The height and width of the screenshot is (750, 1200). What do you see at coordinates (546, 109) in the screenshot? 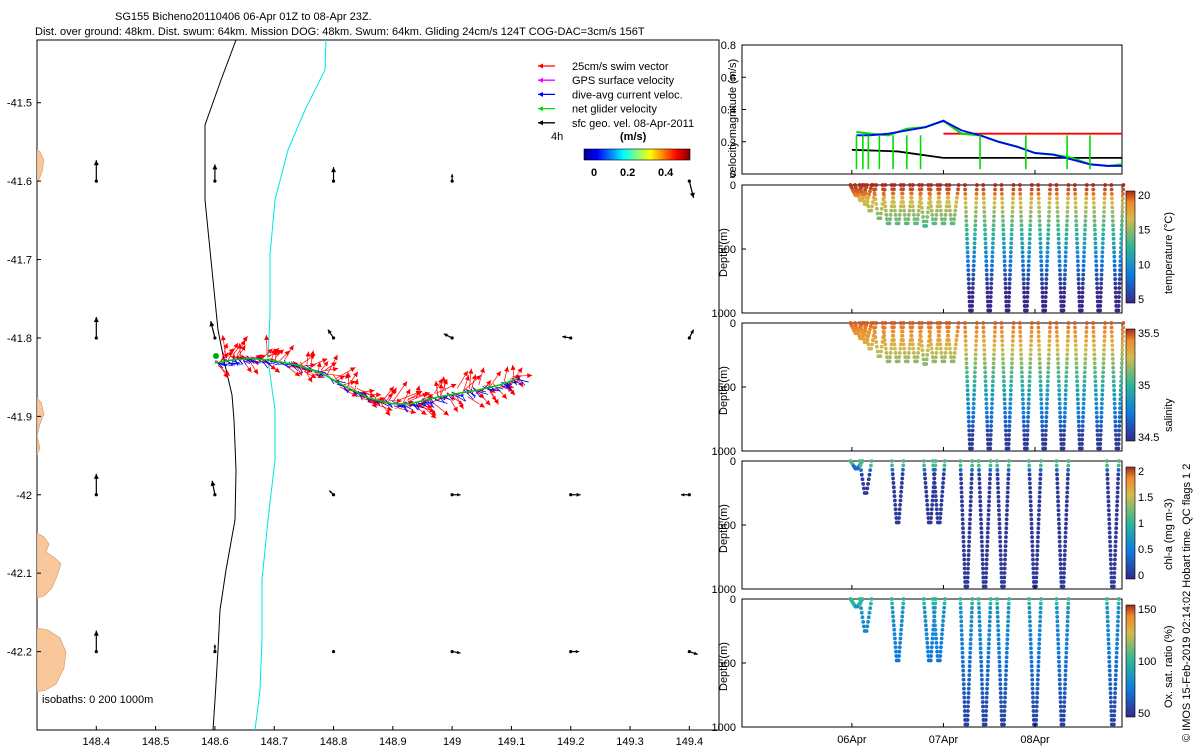
I see `legend-swatch-arrow` at bounding box center [546, 109].